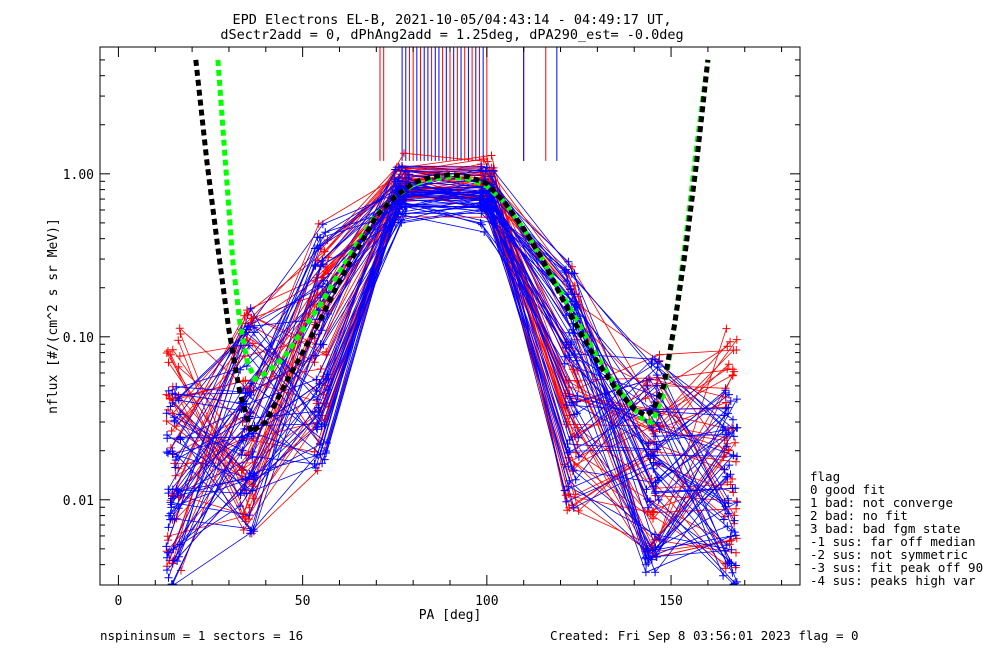 The image size is (1000, 650). Describe the element at coordinates (889, 554) in the screenshot. I see `legend-entry: -2 sus: not symmetric` at that location.